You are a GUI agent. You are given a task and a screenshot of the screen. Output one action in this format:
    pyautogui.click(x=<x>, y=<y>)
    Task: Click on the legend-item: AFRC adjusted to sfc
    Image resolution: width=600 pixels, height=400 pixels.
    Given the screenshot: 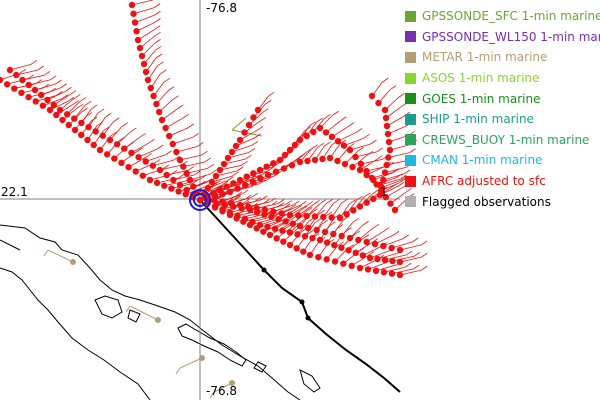 What is the action you would take?
    pyautogui.click(x=502, y=181)
    